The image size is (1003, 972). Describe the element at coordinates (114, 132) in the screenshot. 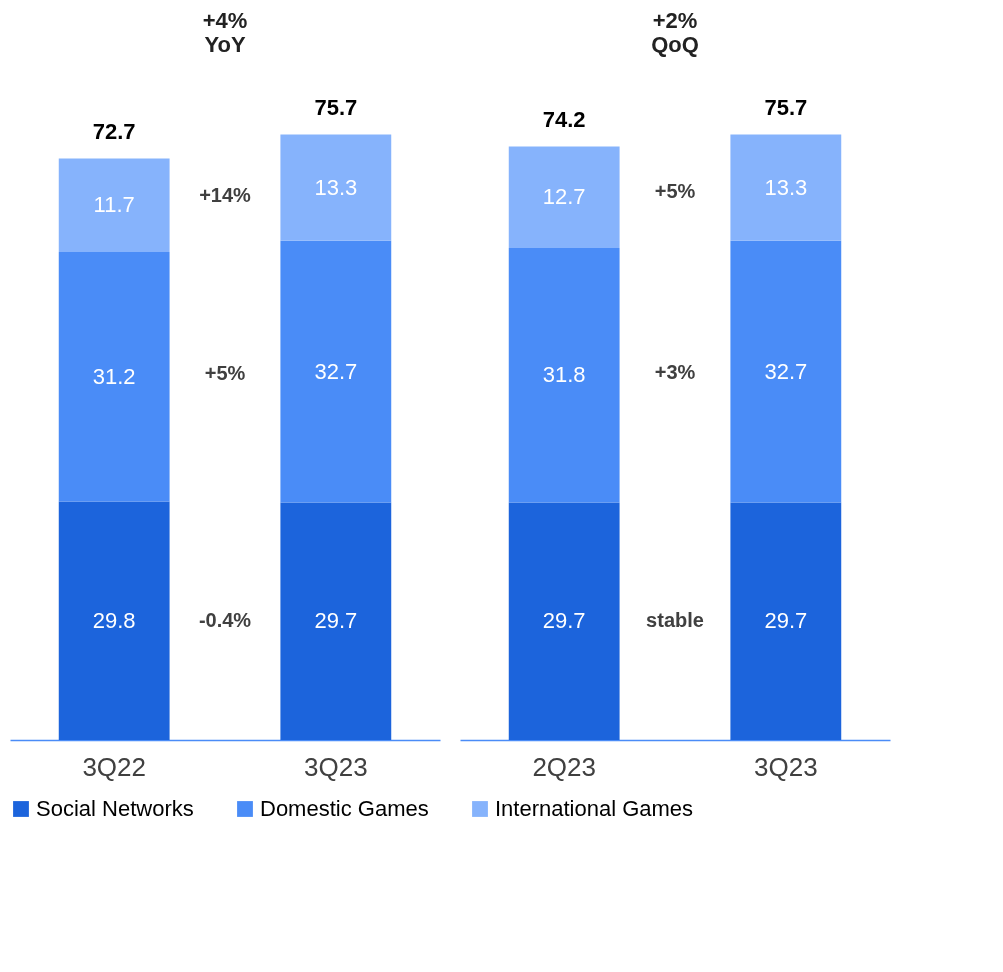

I see `total-label: 72.7` at that location.